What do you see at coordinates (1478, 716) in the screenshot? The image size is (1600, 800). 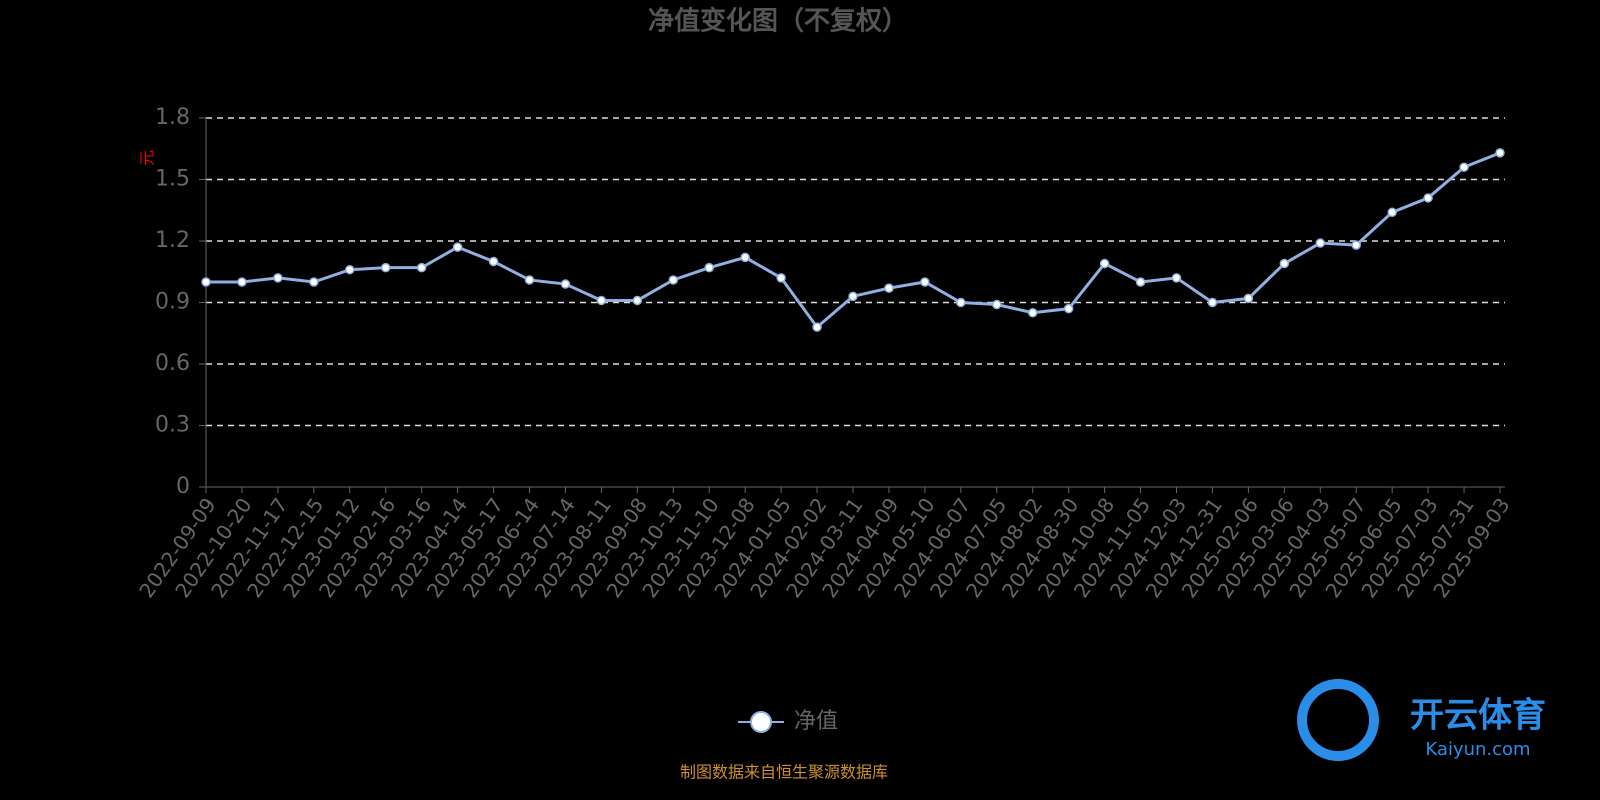 I see `watermark-brand: 开云体育` at bounding box center [1478, 716].